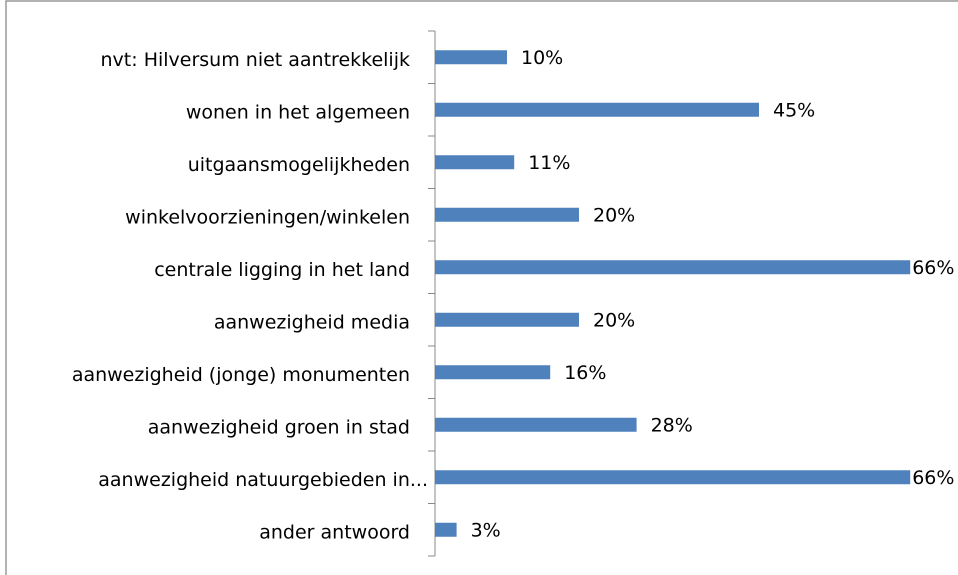 Image resolution: width=958 pixels, height=575 pixels. What do you see at coordinates (255, 60) in the screenshot?
I see `category-label: nvt: Hilversum niet aantrekkelijk` at bounding box center [255, 60].